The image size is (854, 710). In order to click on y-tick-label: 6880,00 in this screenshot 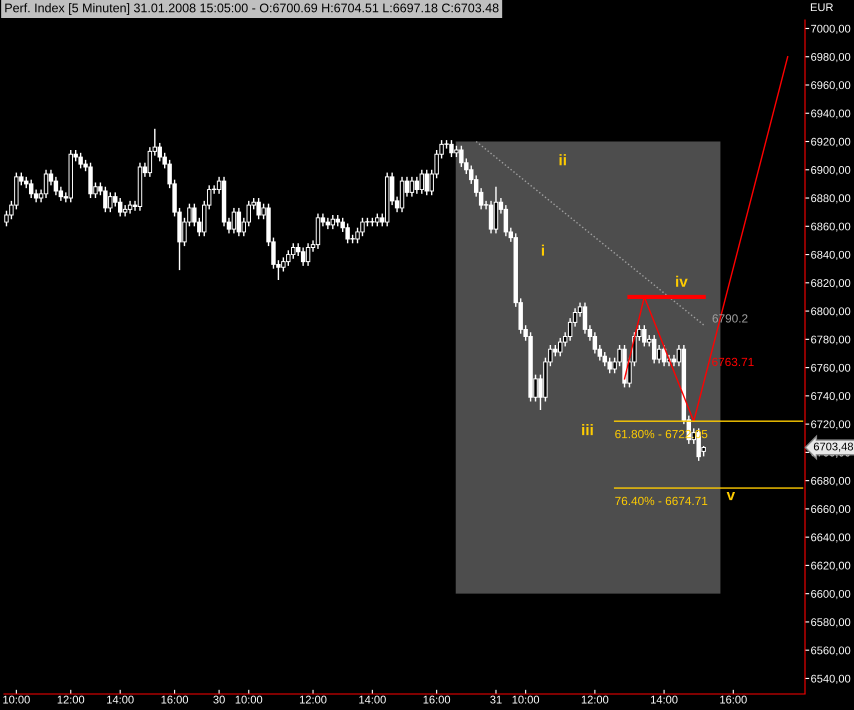, I will do `click(830, 199)`.